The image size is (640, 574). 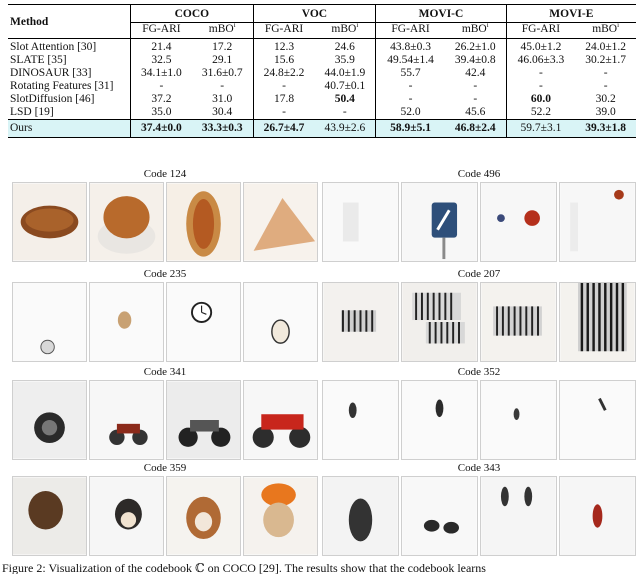 What do you see at coordinates (283, 99) in the screenshot?
I see `table-cell: 17.8` at bounding box center [283, 99].